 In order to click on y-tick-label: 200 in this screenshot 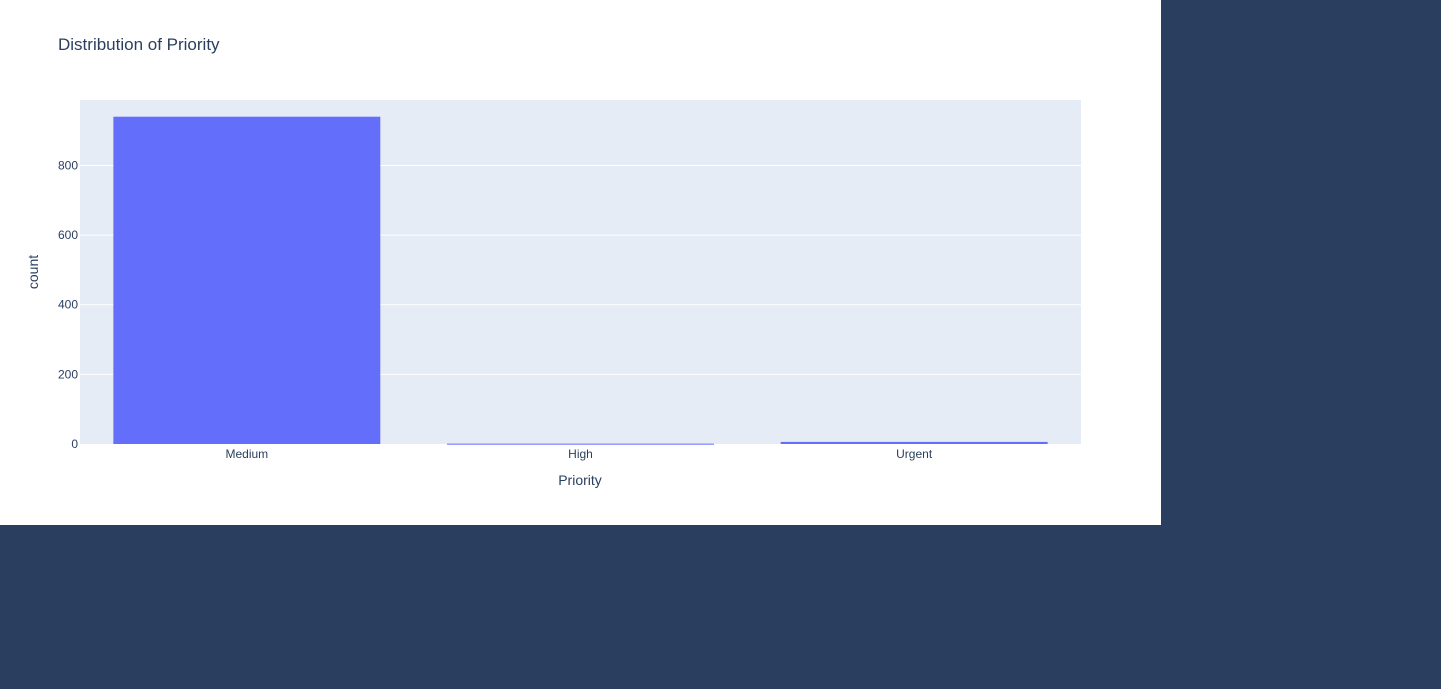, I will do `click(68, 374)`.